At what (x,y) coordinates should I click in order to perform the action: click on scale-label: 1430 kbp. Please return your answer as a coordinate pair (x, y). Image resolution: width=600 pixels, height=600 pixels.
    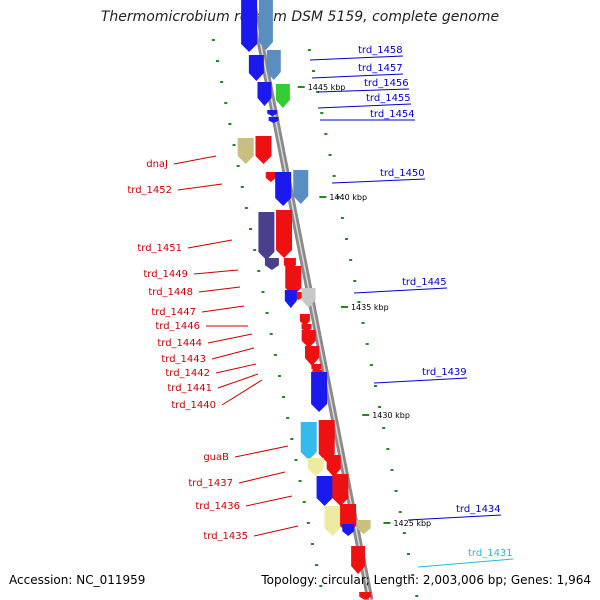
    Looking at the image, I should click on (391, 415).